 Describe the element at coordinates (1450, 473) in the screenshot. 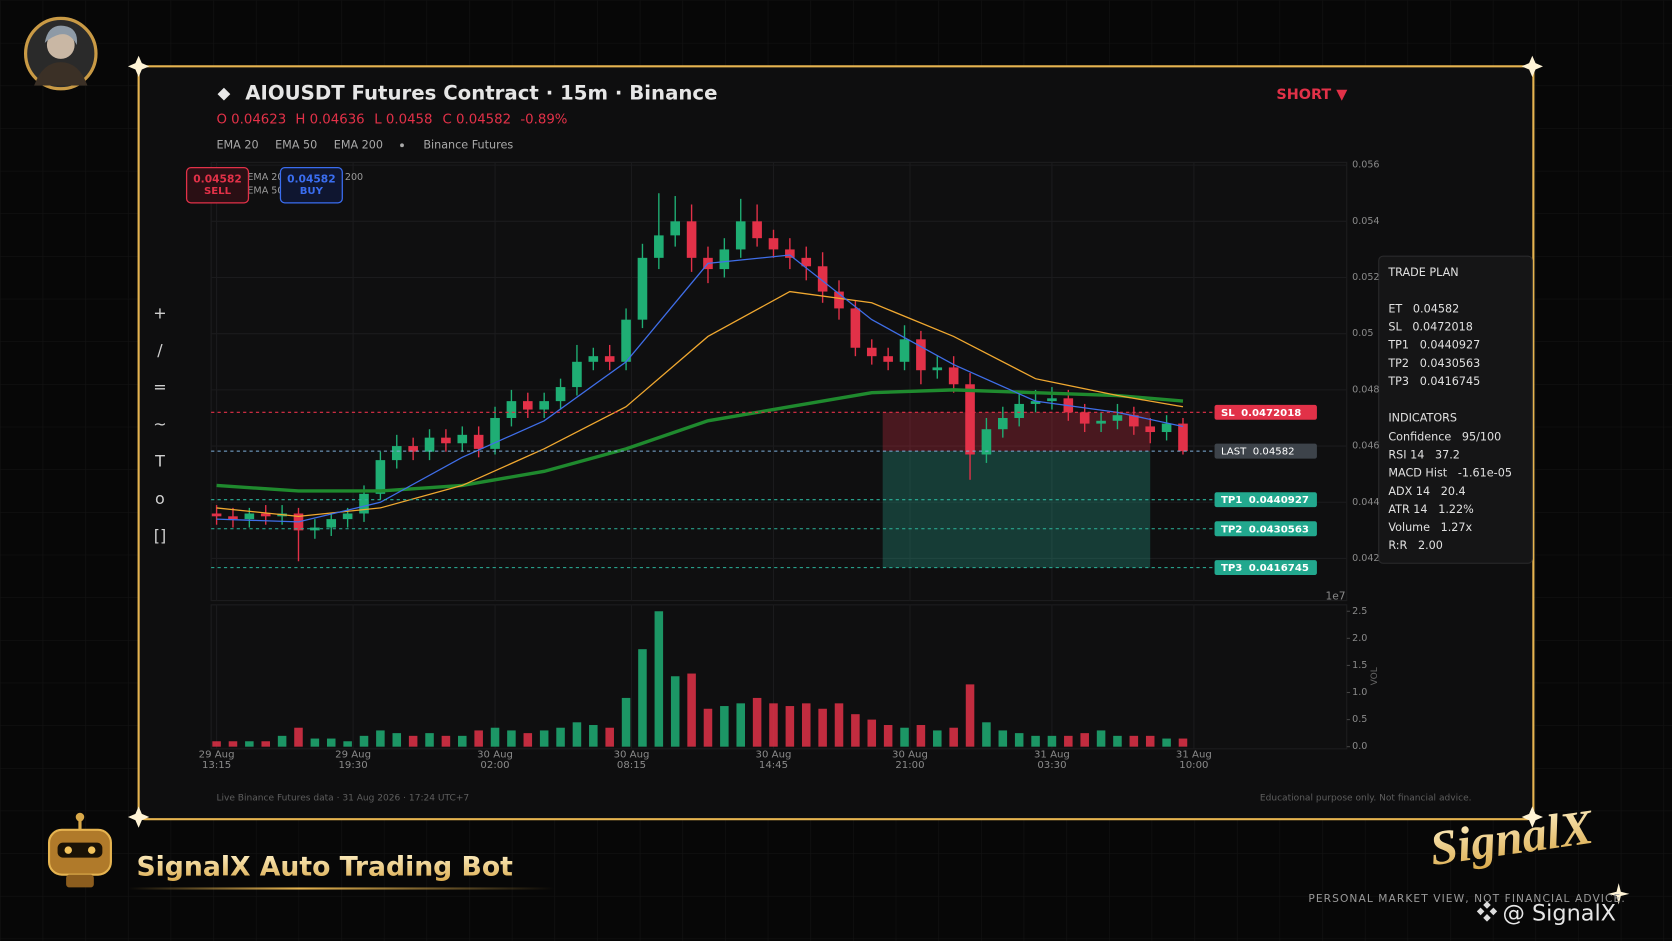

I see `panel-row: MACD Hist -1.61e-05` at that location.